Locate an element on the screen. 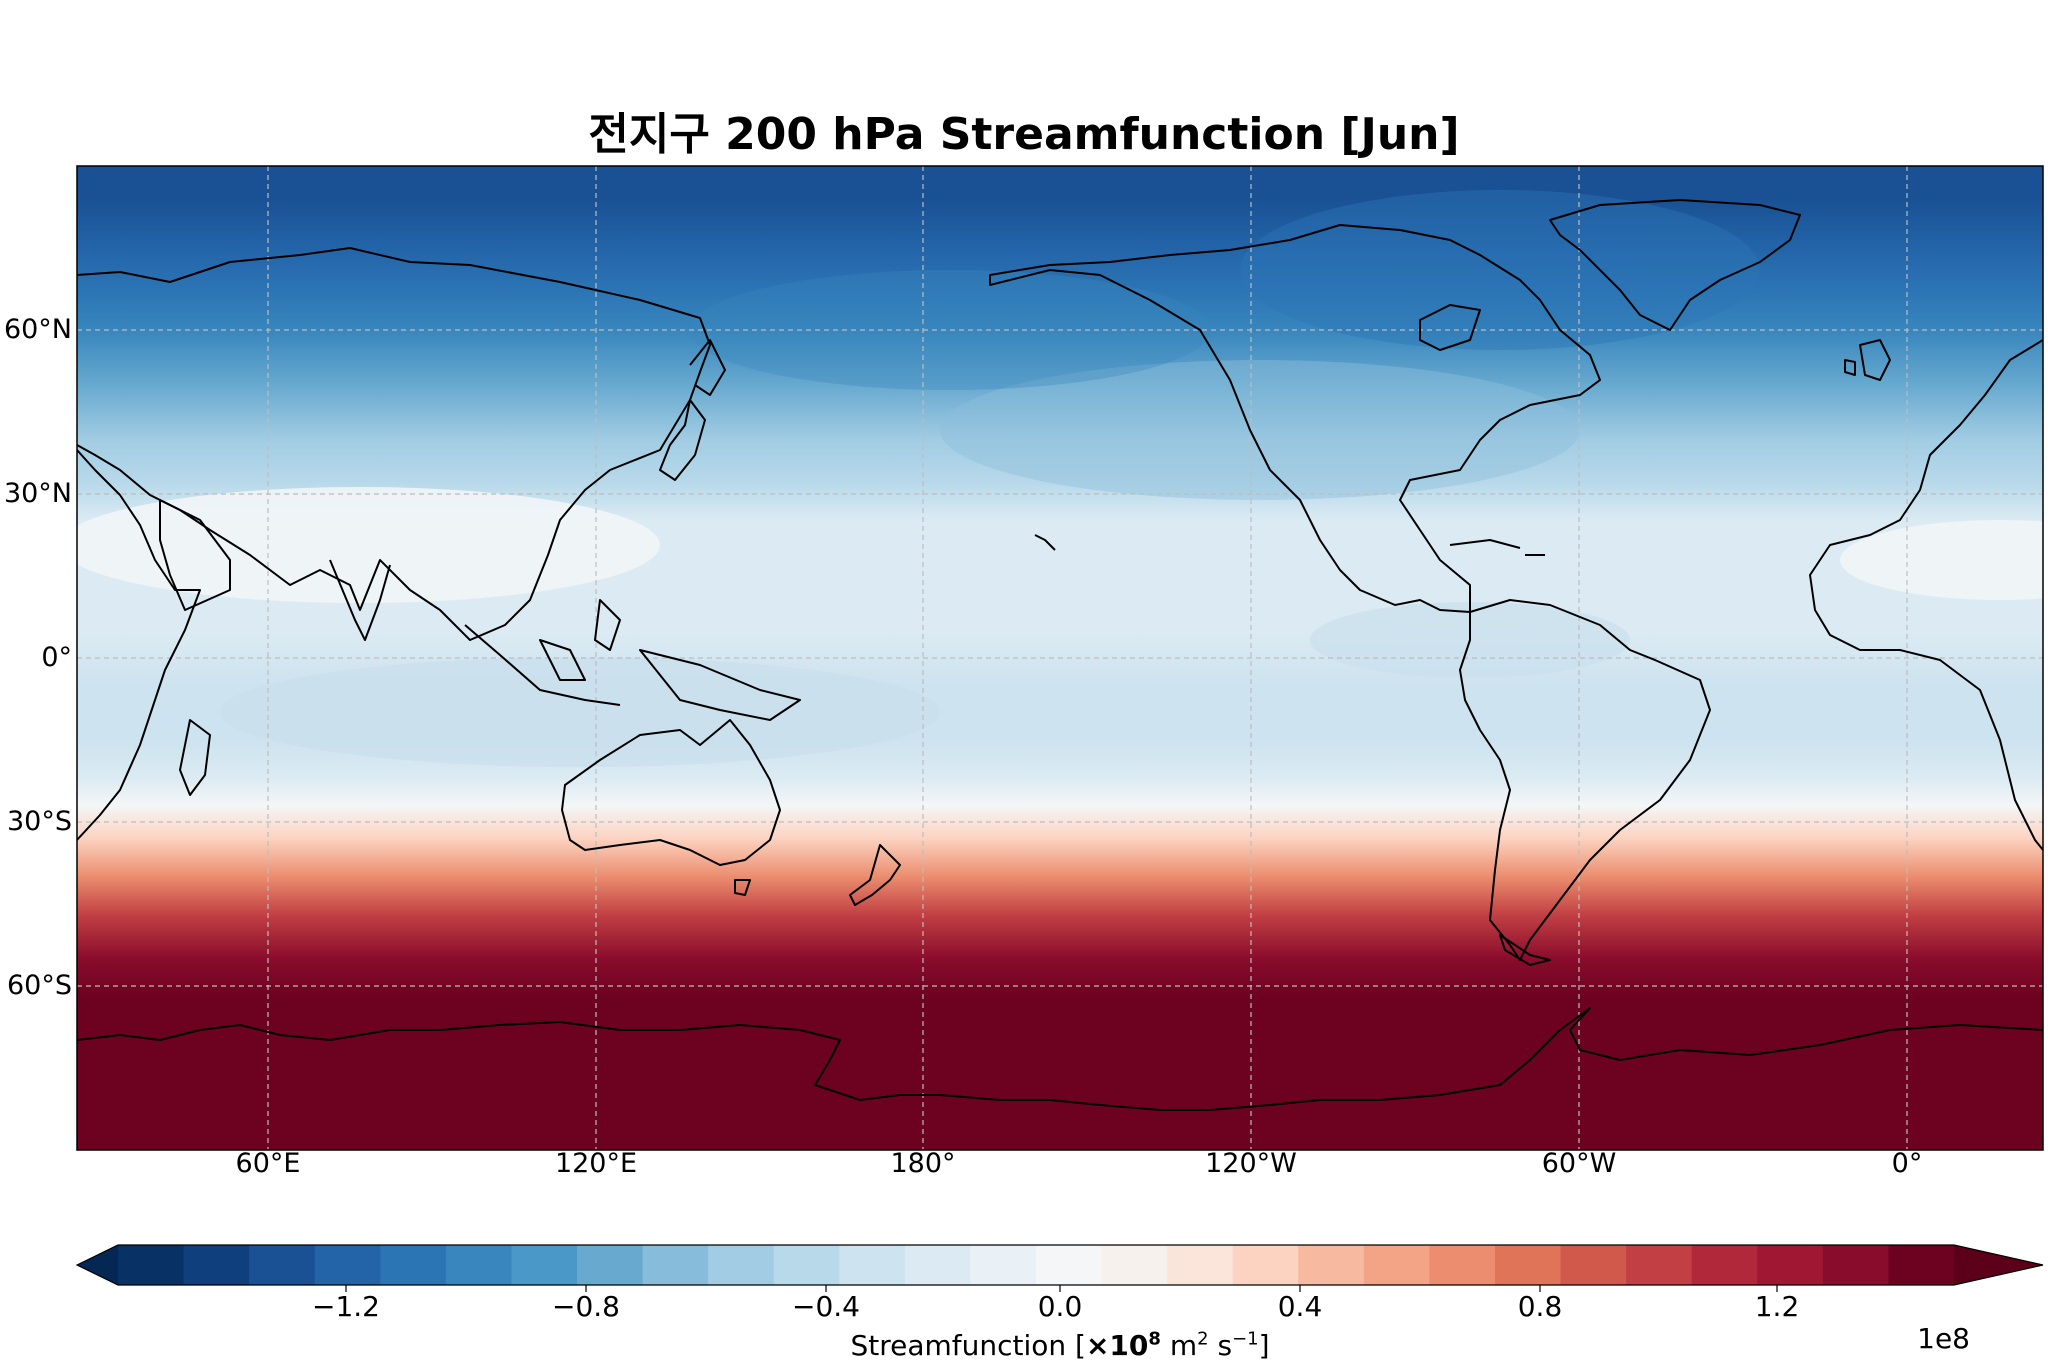 The height and width of the screenshot is (1365, 2048). tropical-low-indian is located at coordinates (580, 712).